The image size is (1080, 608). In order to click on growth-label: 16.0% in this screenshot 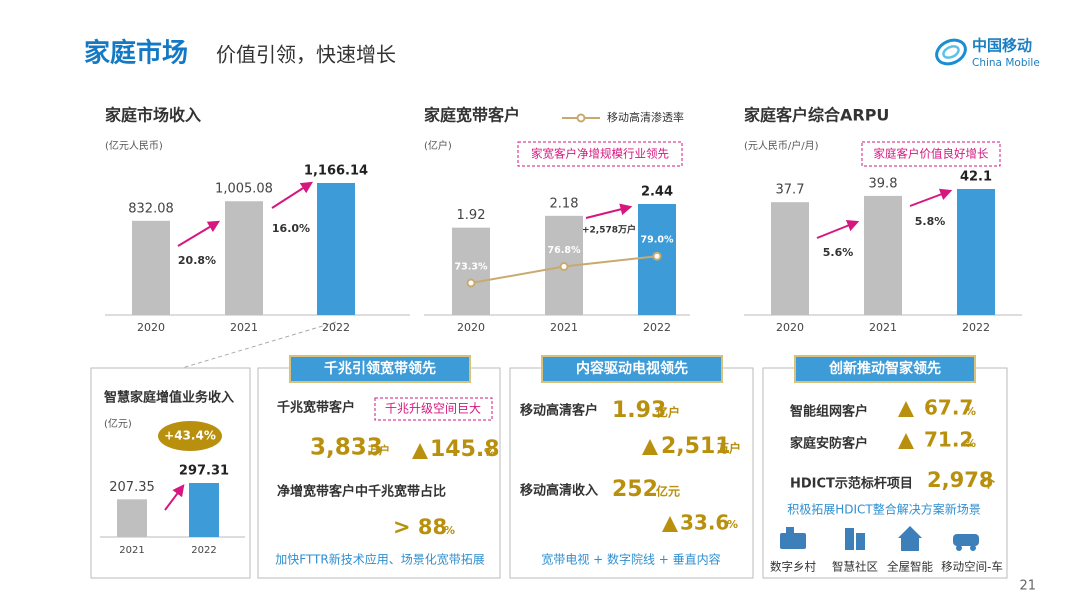, I will do `click(291, 228)`.